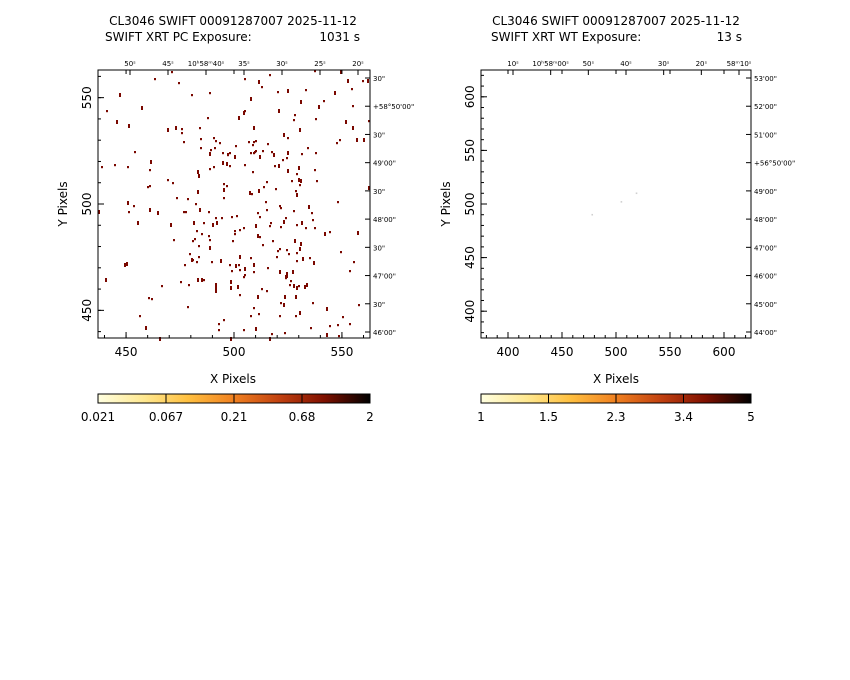  I want to click on pc-colorbar-label: 0.021, so click(98, 417).